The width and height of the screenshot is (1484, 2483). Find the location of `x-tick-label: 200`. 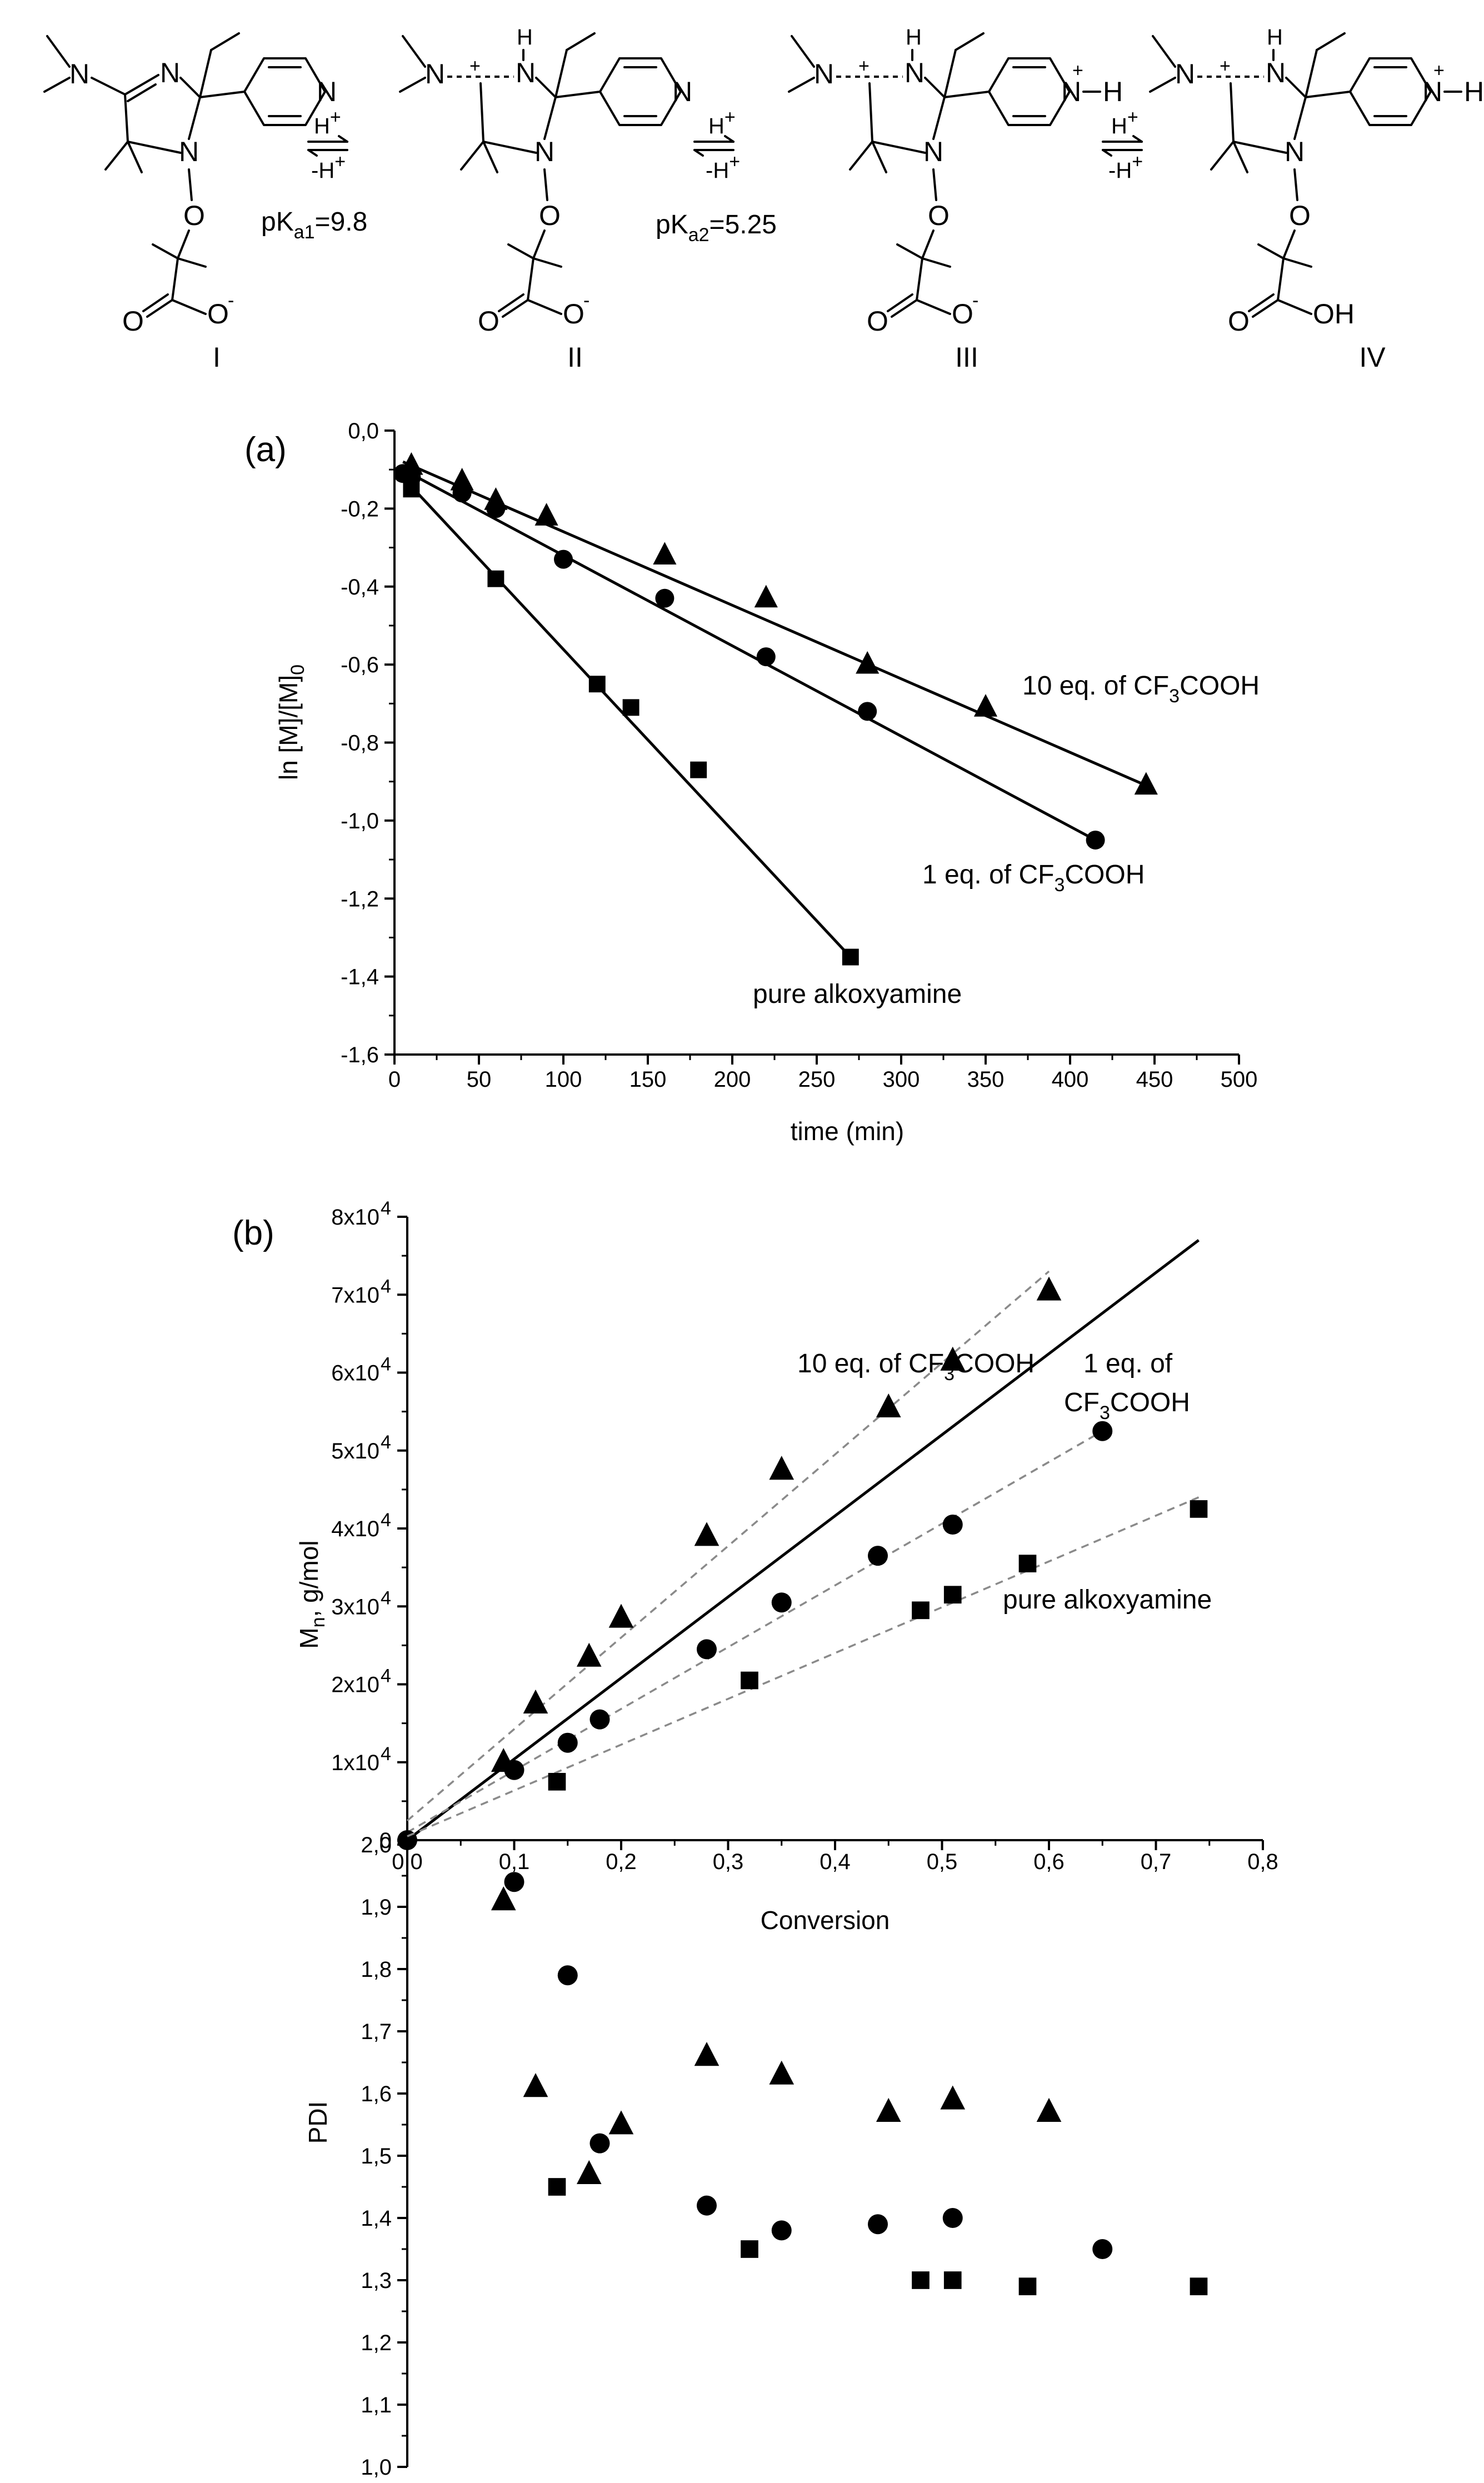

x-tick-label: 200 is located at coordinates (732, 1079).